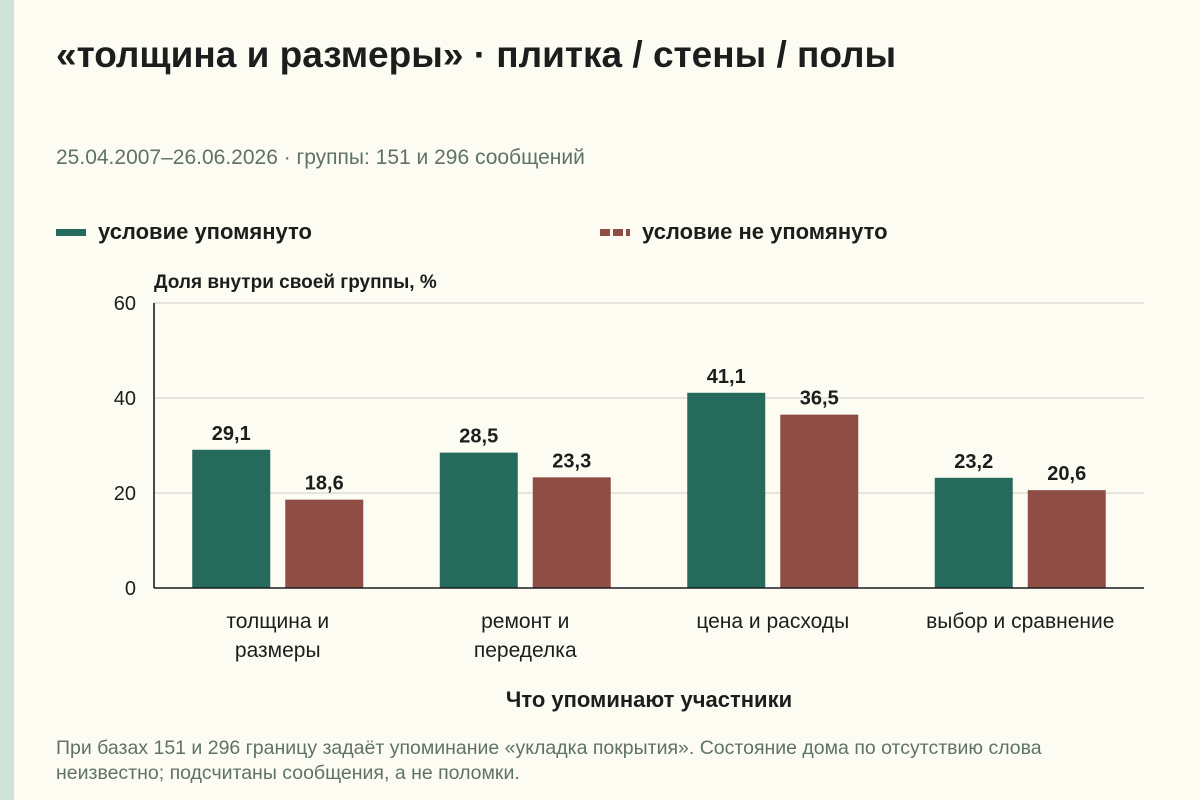 This screenshot has height=800, width=1200. Describe the element at coordinates (125, 399) in the screenshot. I see `y-tick-label-40: 40` at that location.